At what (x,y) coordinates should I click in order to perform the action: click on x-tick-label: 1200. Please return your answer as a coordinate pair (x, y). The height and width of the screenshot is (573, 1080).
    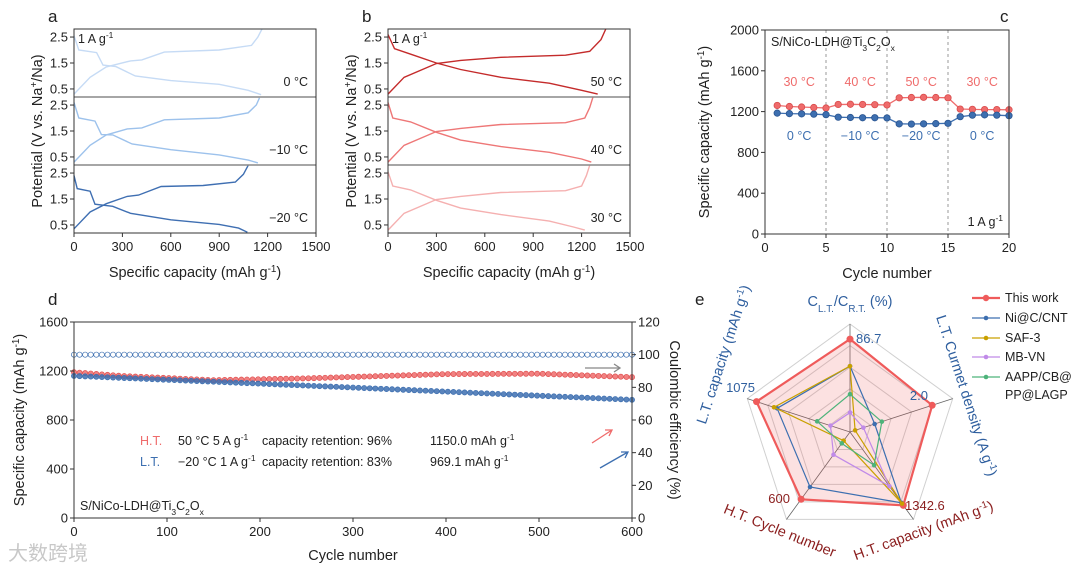
    Looking at the image, I should click on (267, 246).